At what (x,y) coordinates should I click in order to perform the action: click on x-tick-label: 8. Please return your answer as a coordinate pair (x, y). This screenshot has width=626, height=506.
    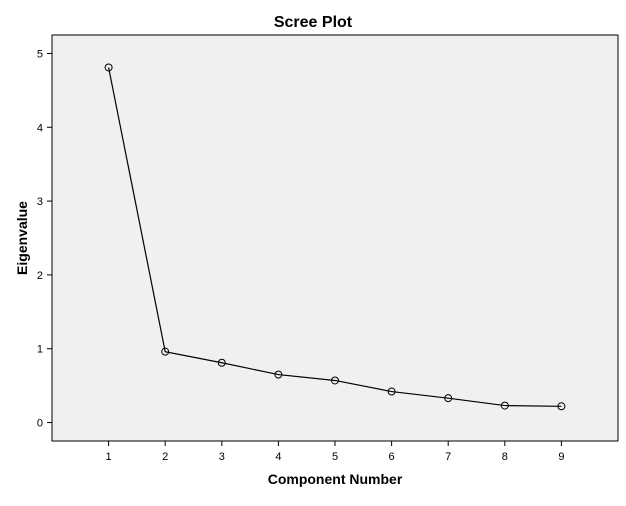
    Looking at the image, I should click on (505, 457).